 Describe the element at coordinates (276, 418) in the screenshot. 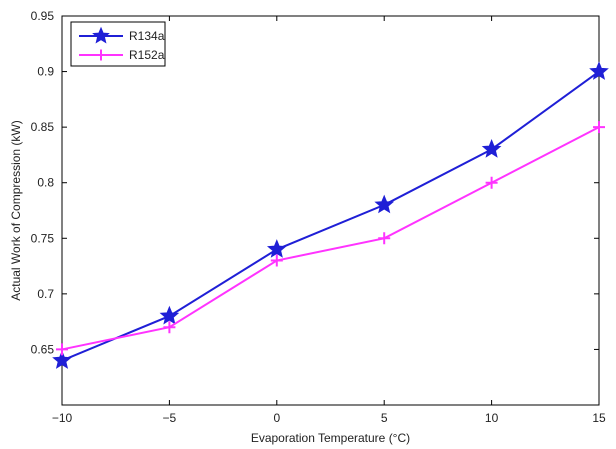

I see `x-tick-label: 0` at that location.